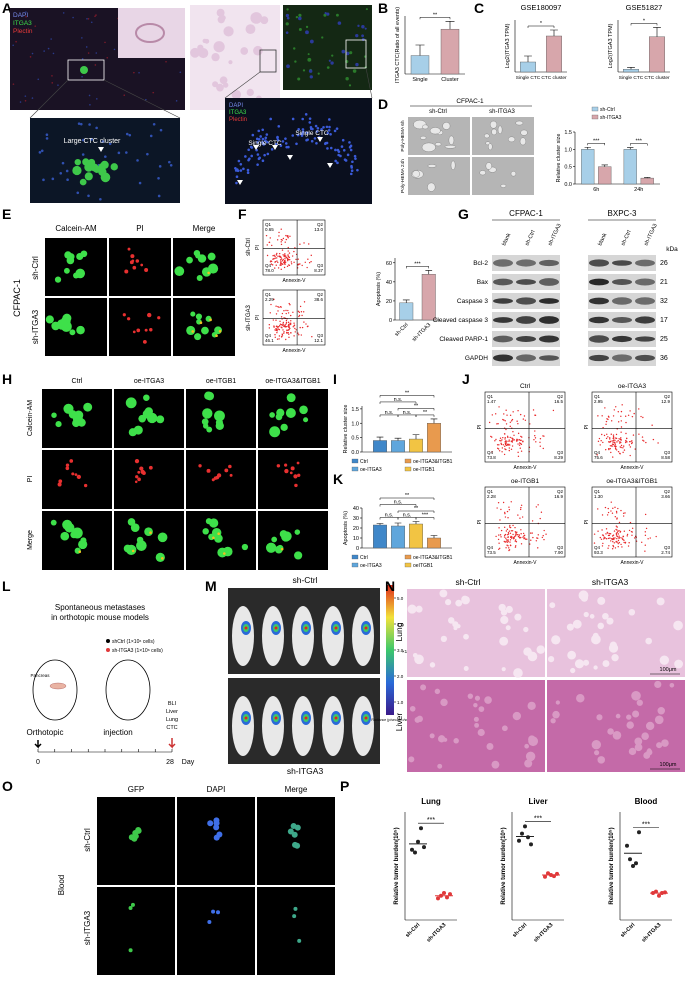  I want to click on protein-label: Caspase 3, so click(472, 301).